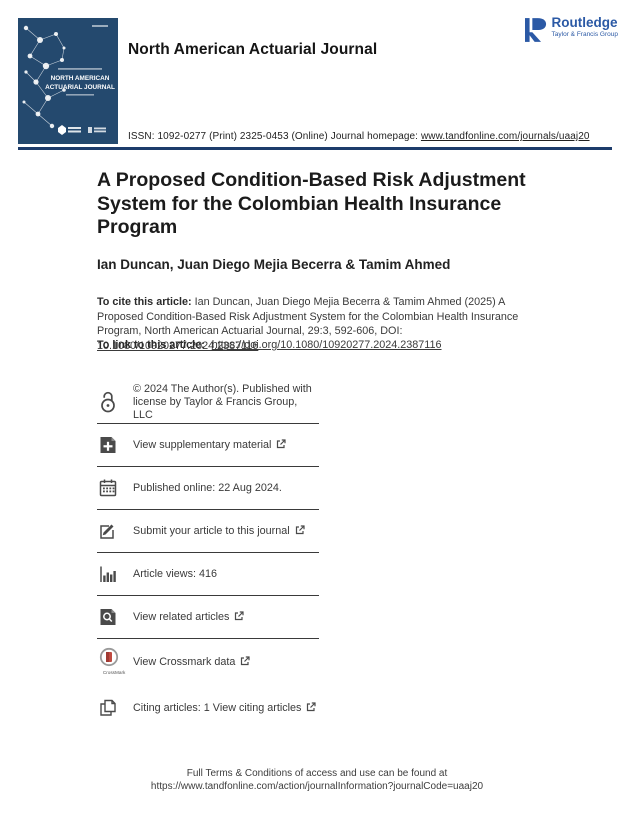  I want to click on cover-title-line2: ACTUARIAL JOURNAL, so click(80, 87).